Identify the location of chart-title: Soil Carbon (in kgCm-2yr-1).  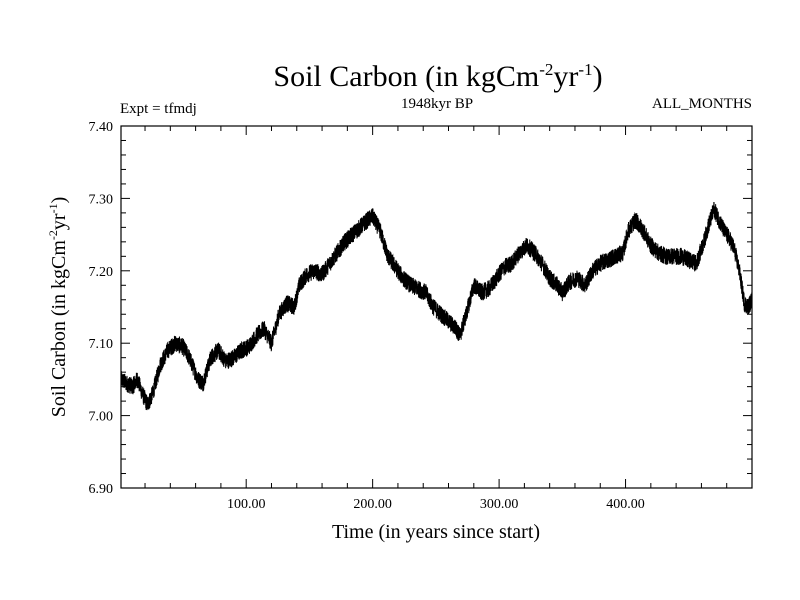
(437, 76).